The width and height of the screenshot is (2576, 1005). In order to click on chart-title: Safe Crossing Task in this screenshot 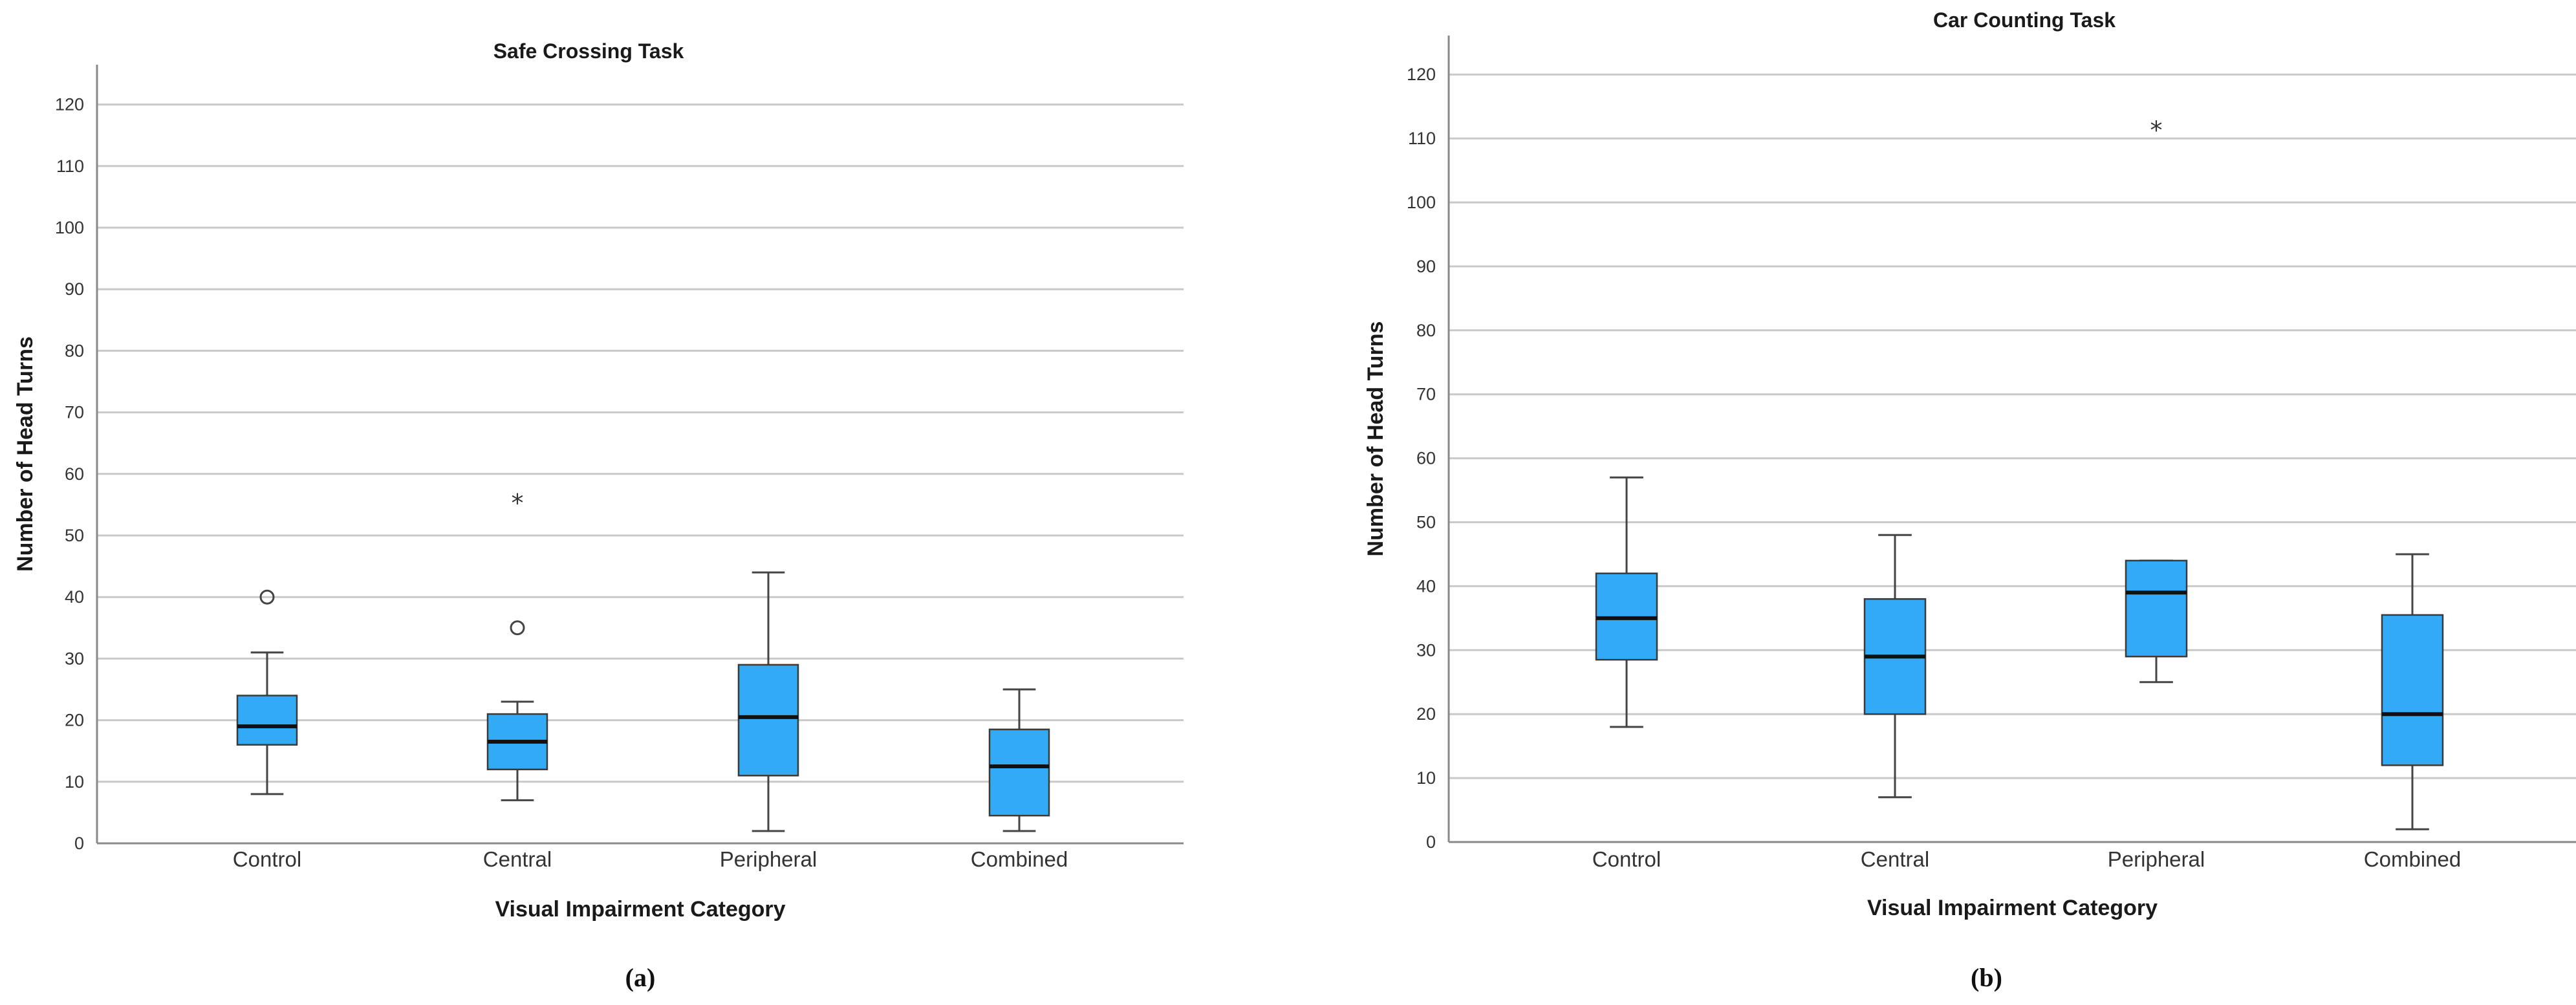, I will do `click(588, 51)`.